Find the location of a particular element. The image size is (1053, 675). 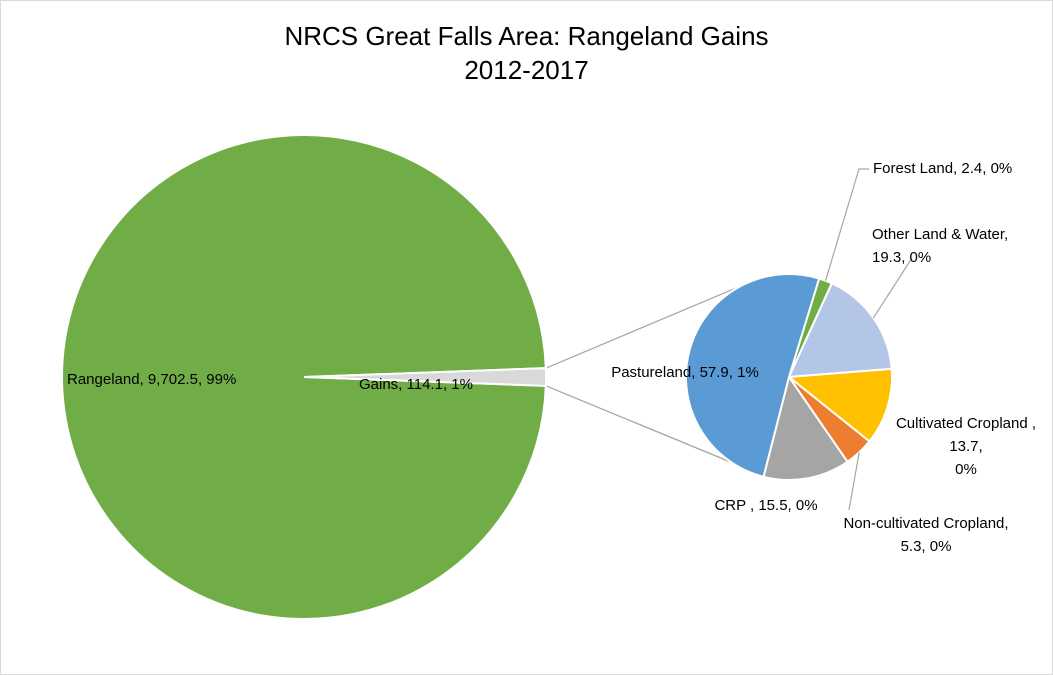

label-pastureland: Pastureland, 57.9, 1% is located at coordinates (685, 372).